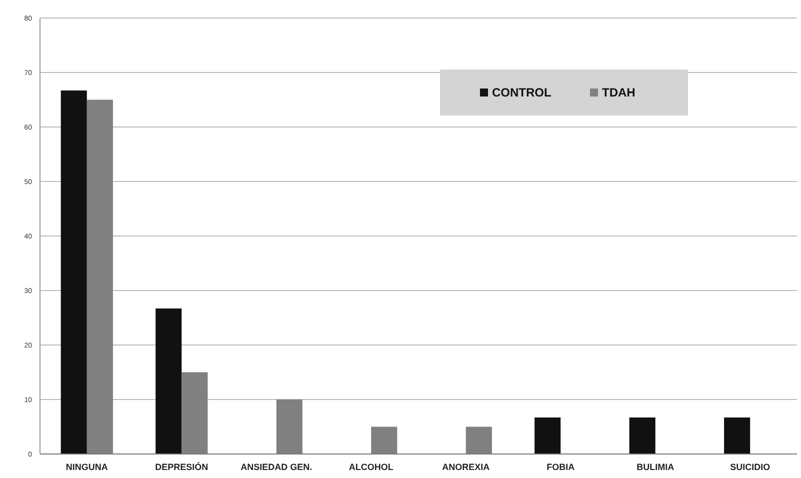  I want to click on x-tick-label: BULIMIA, so click(655, 467).